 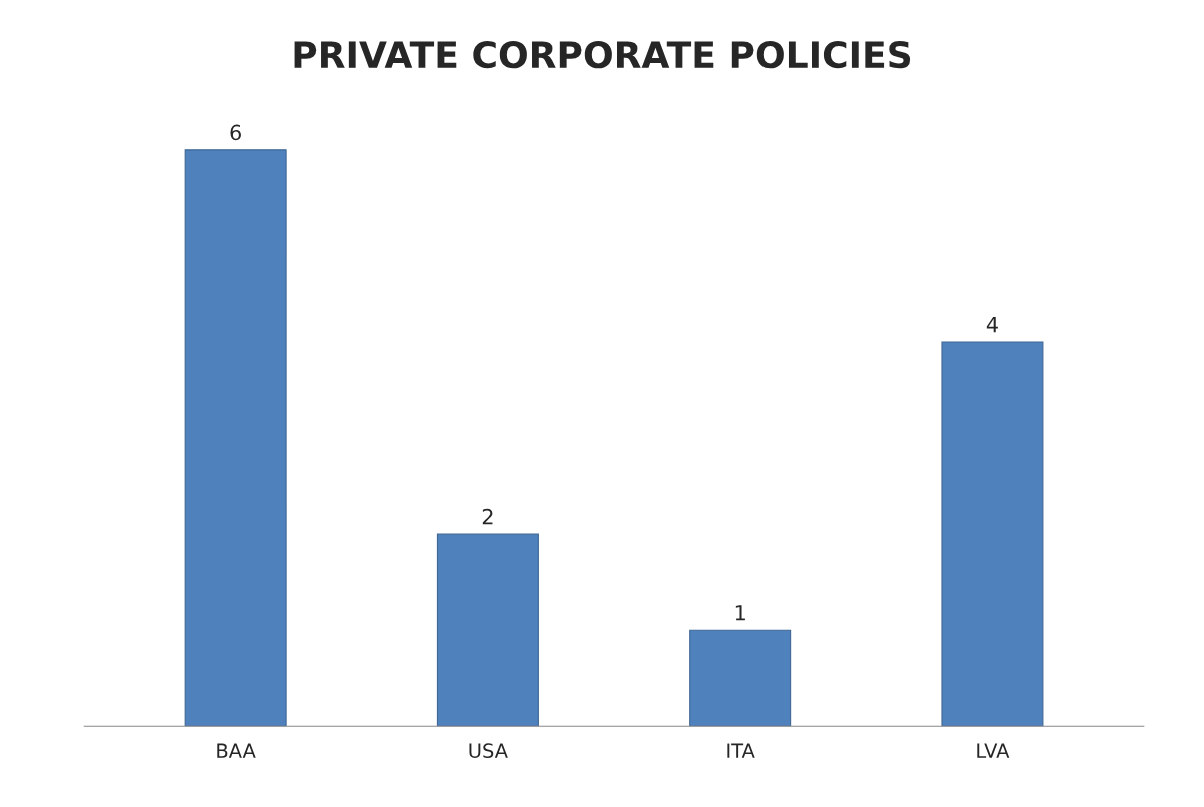 What do you see at coordinates (992, 324) in the screenshot?
I see `data-label: 4` at bounding box center [992, 324].